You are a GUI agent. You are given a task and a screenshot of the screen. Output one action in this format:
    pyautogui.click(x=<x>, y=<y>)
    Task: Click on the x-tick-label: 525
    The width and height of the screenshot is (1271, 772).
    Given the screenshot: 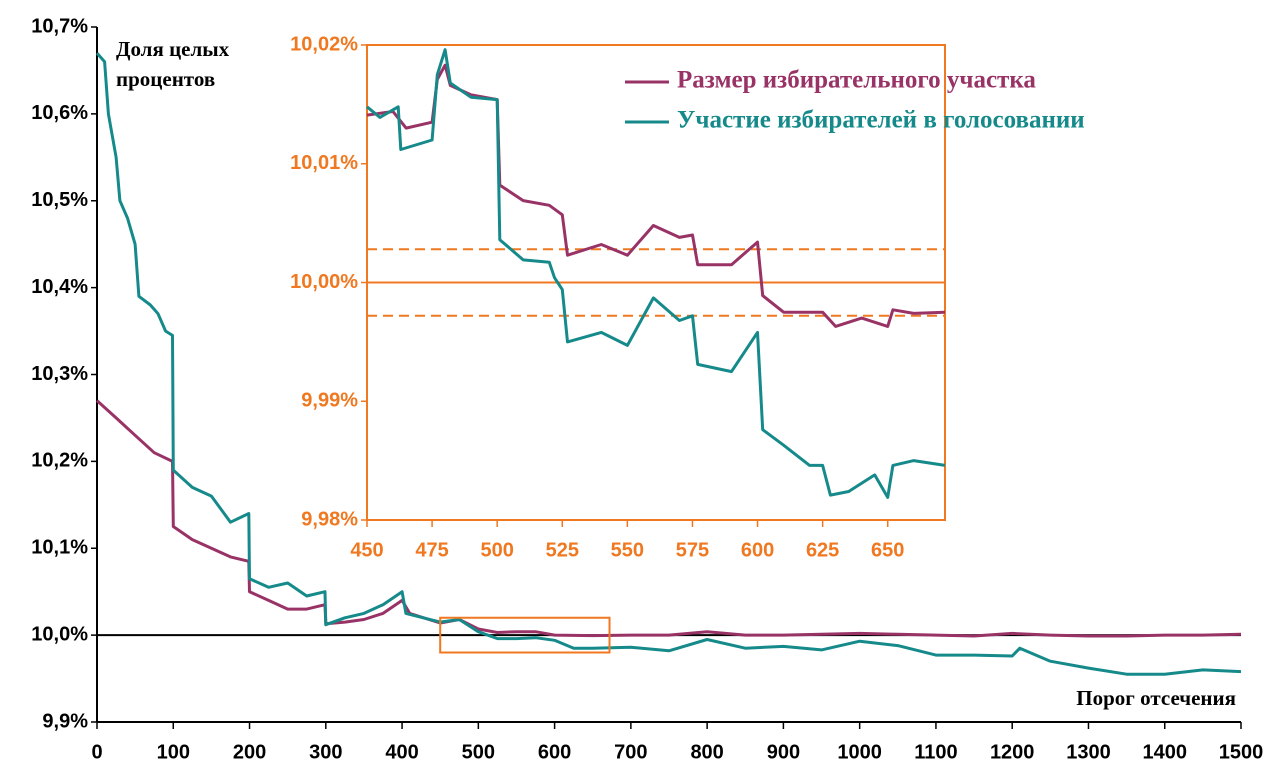 What is the action you would take?
    pyautogui.click(x=562, y=550)
    